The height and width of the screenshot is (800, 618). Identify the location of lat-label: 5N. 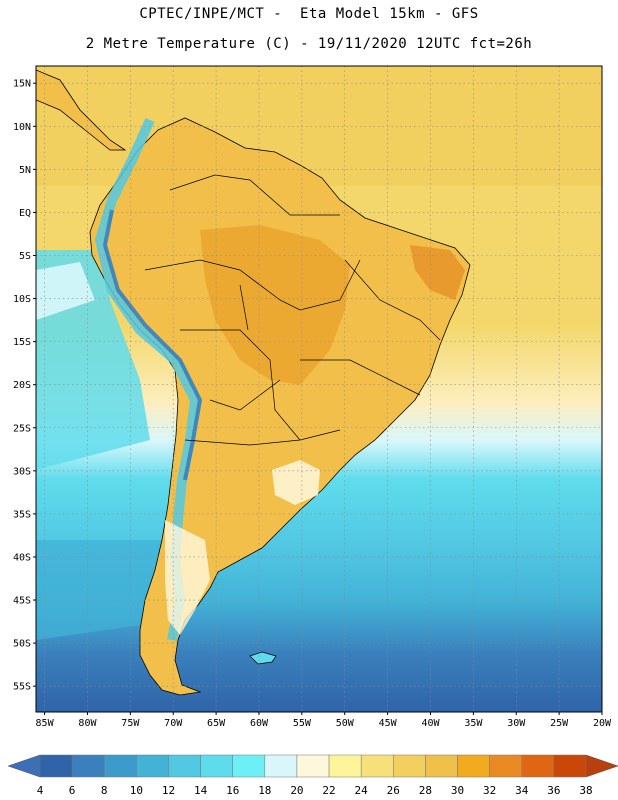
(25, 170).